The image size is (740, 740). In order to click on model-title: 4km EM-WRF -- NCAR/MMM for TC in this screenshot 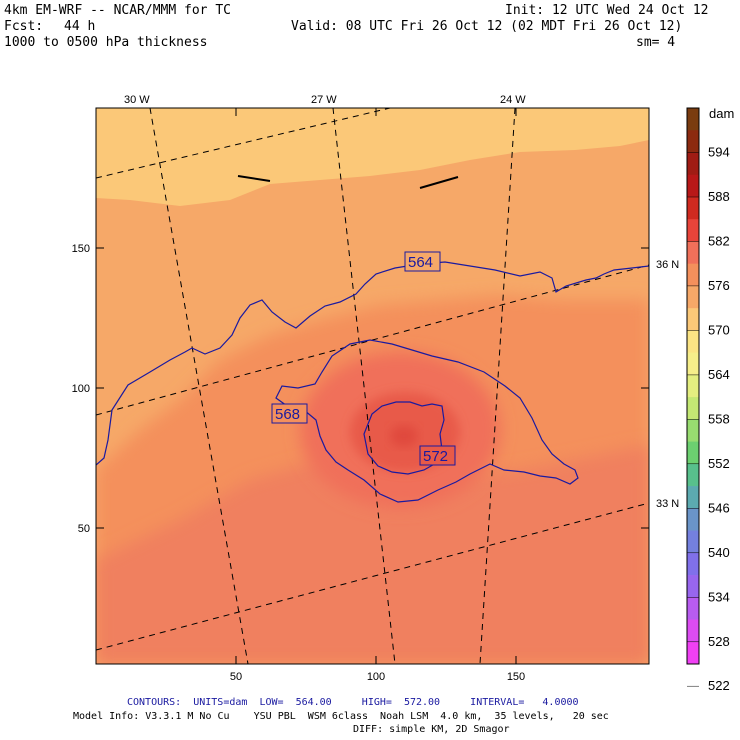, I will do `click(117, 10)`.